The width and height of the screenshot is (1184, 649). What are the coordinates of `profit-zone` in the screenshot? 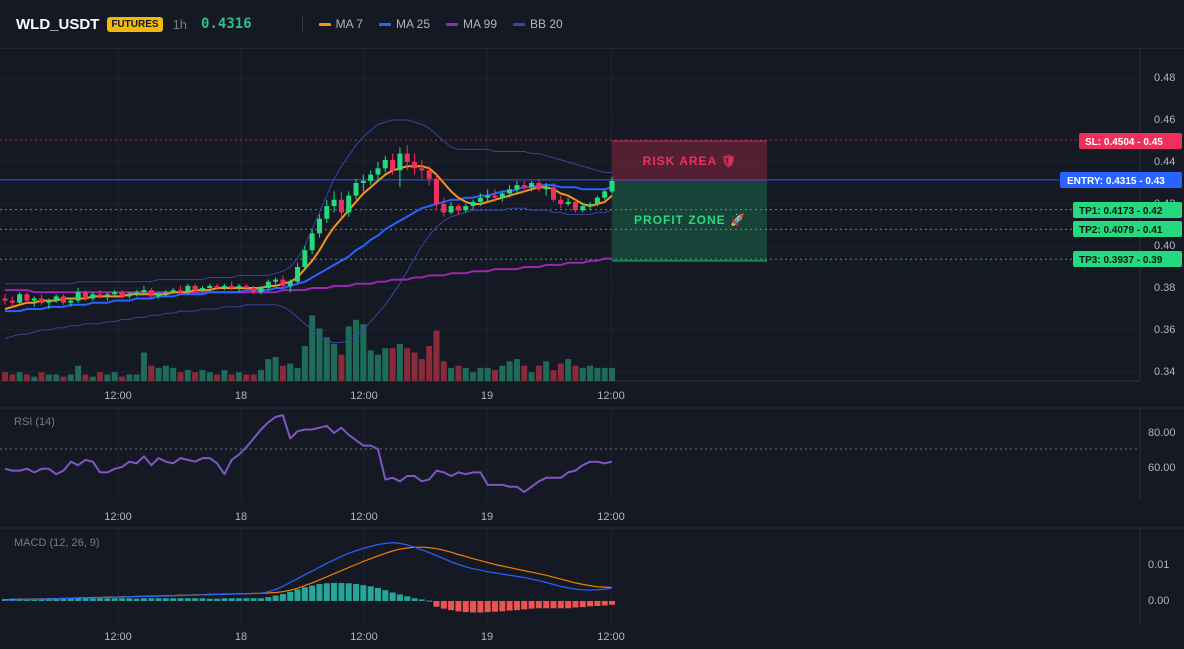 It's located at (689, 221).